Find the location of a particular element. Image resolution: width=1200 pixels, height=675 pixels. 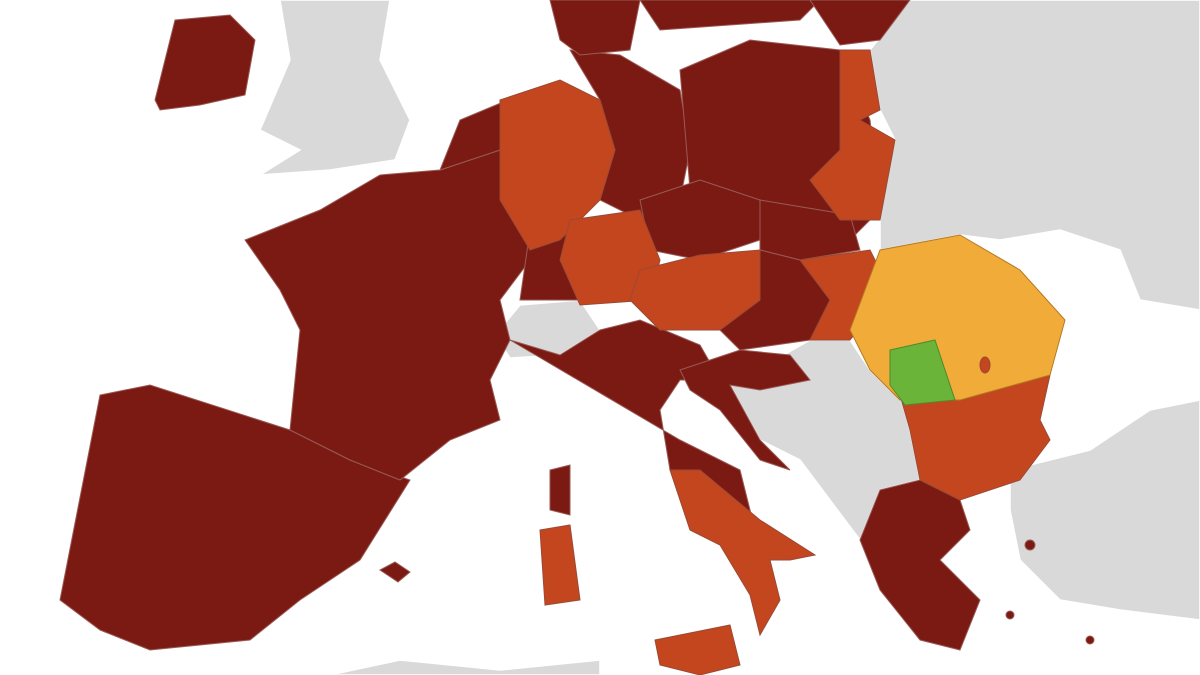

ireland is located at coordinates (205, 62).